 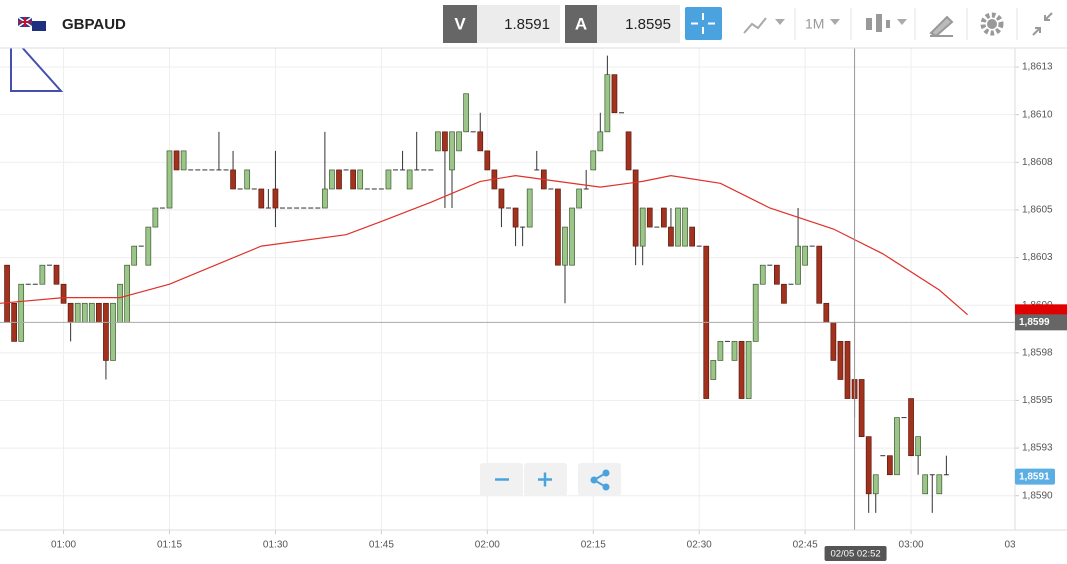 I want to click on interval: 1M, so click(x=814, y=24).